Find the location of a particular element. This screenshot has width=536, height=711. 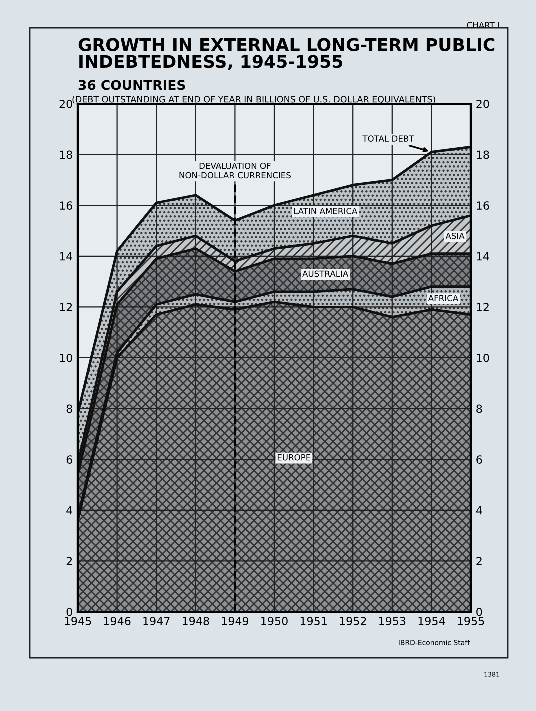

y-tick-label: 8 is located at coordinates (69, 409).